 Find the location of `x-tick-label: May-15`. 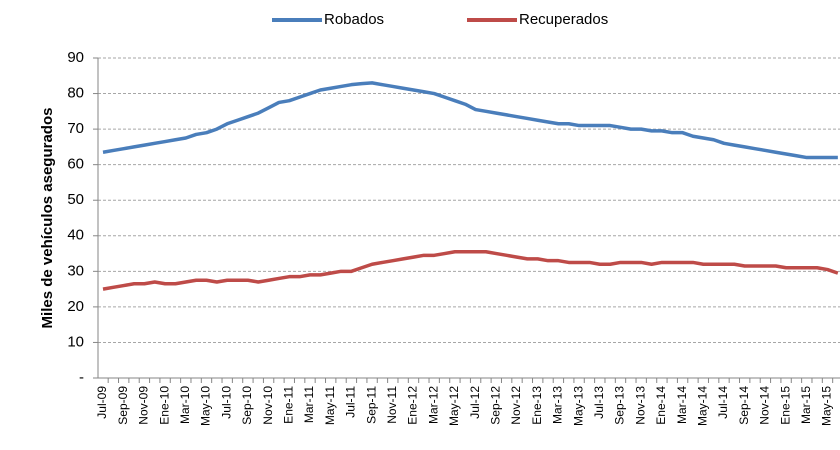

x-tick-label: May-15 is located at coordinates (827, 406).